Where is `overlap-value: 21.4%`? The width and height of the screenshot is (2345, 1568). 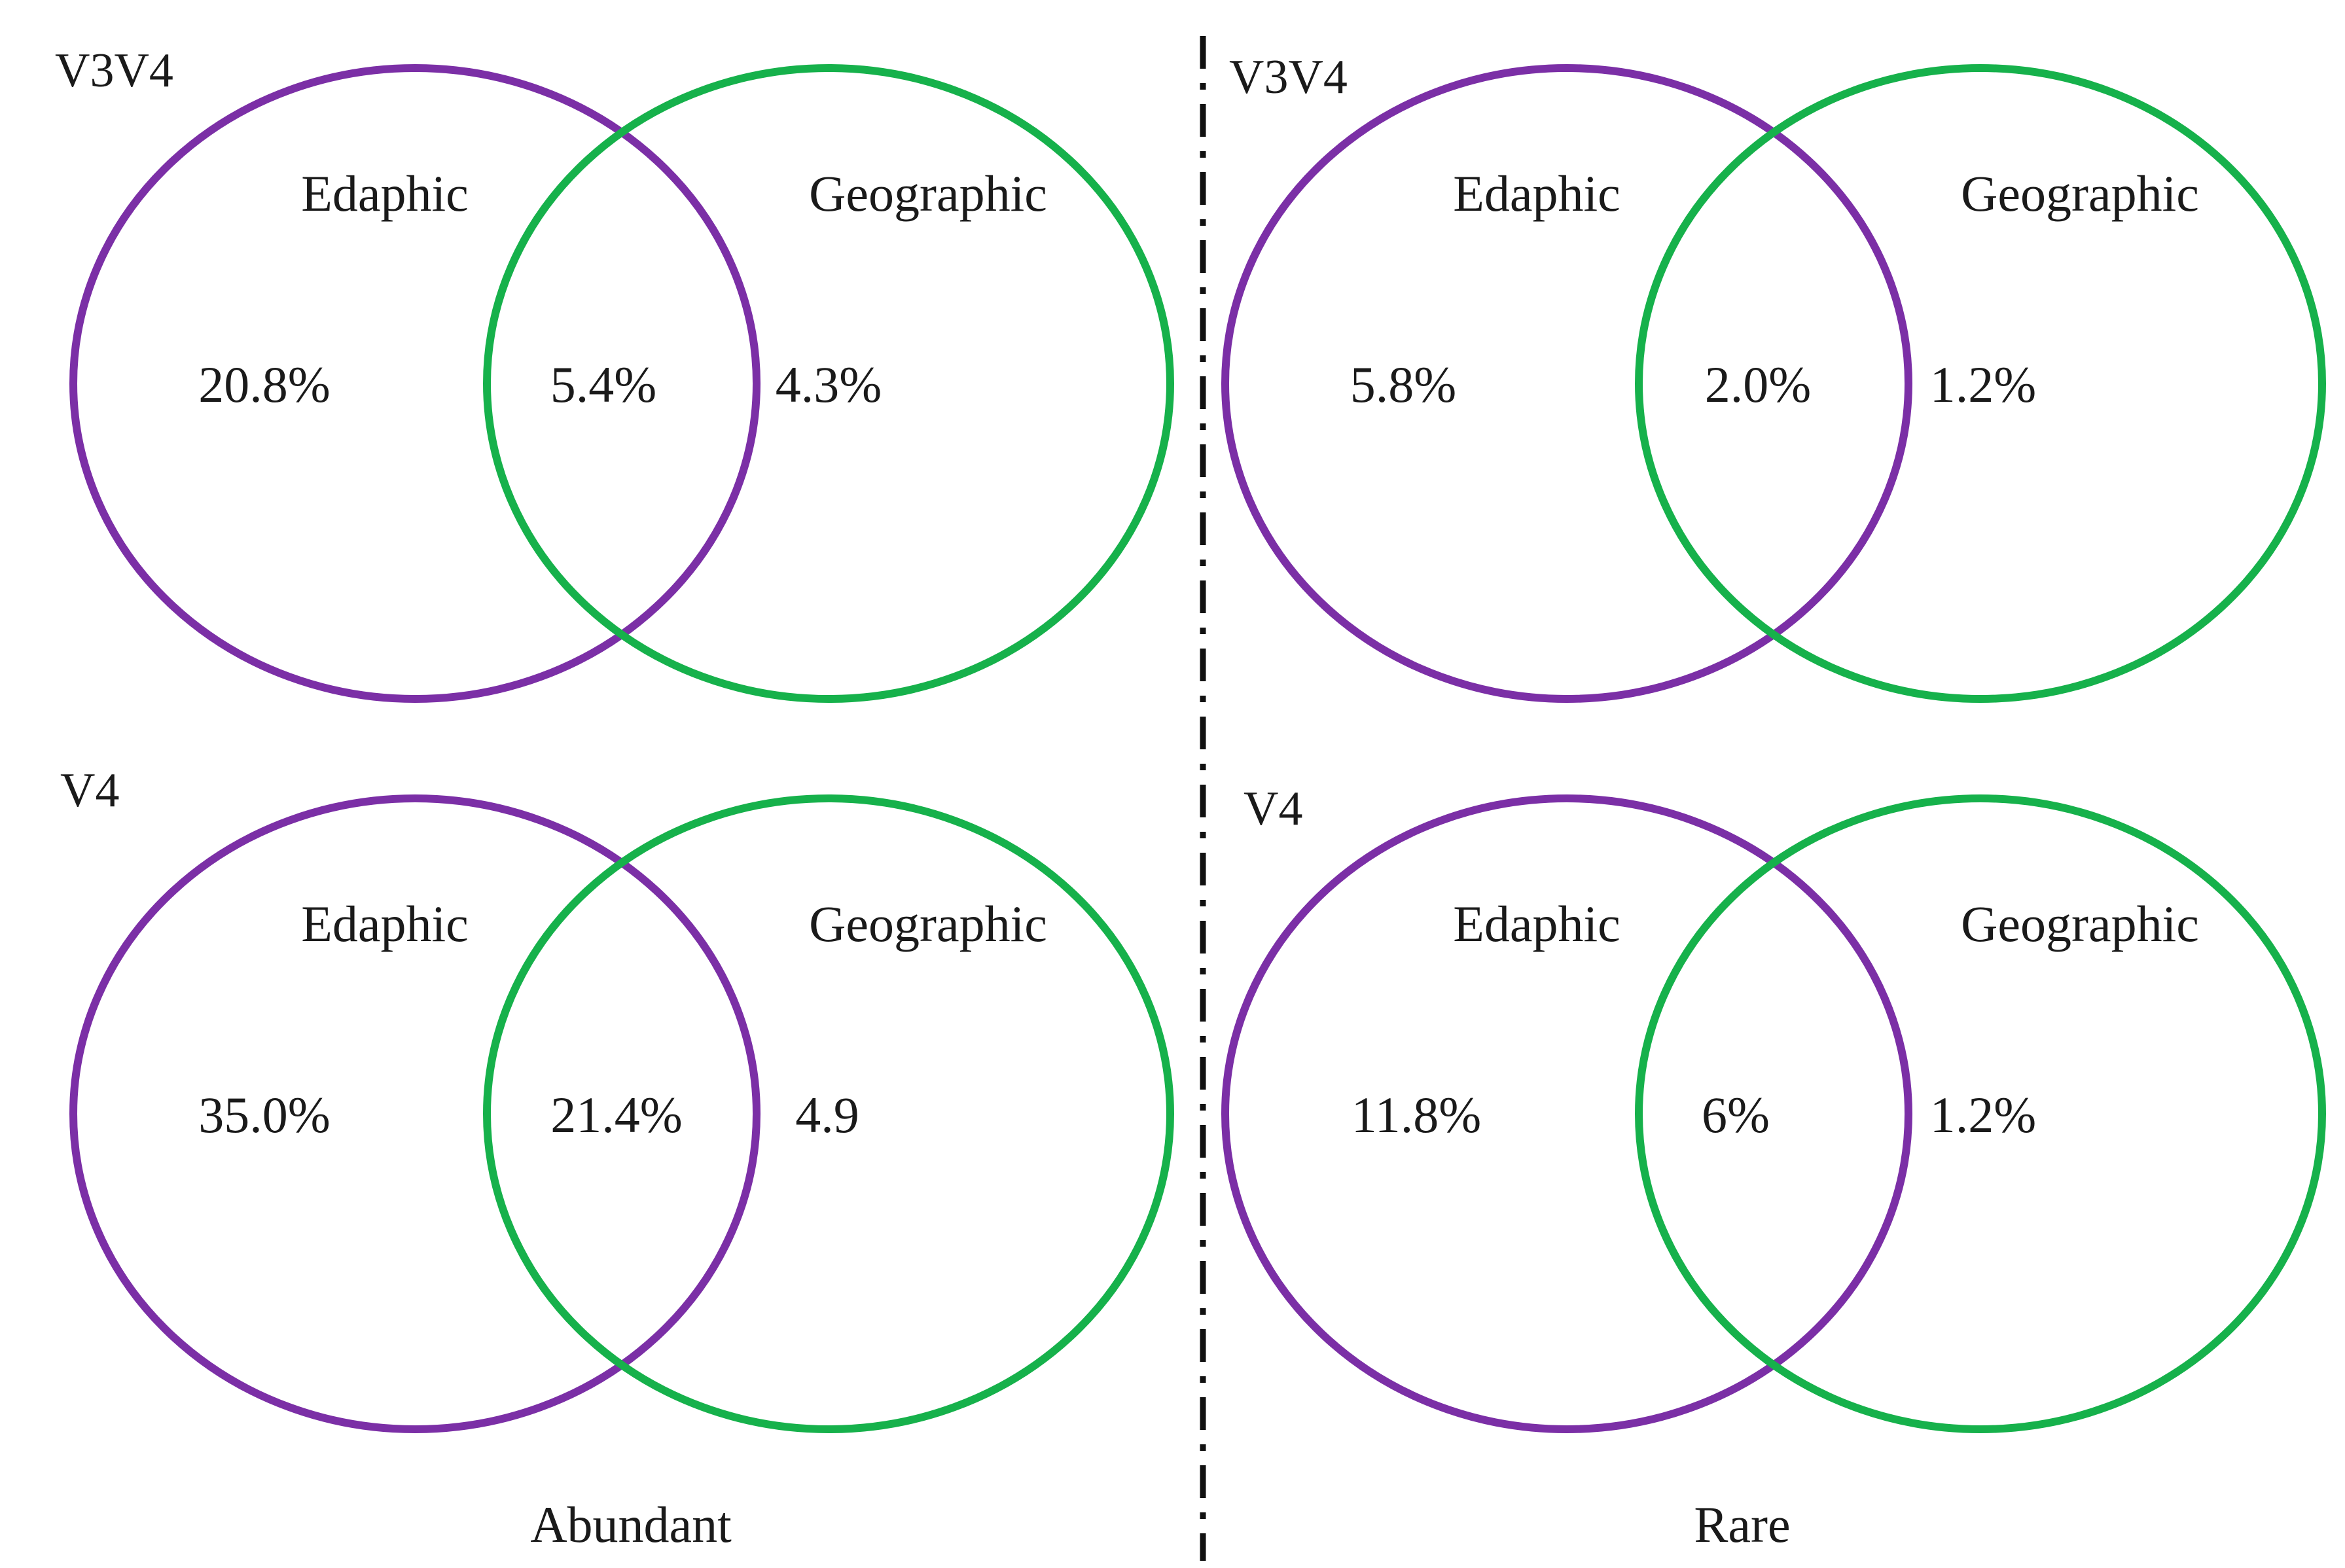 overlap-value: 21.4% is located at coordinates (616, 1114).